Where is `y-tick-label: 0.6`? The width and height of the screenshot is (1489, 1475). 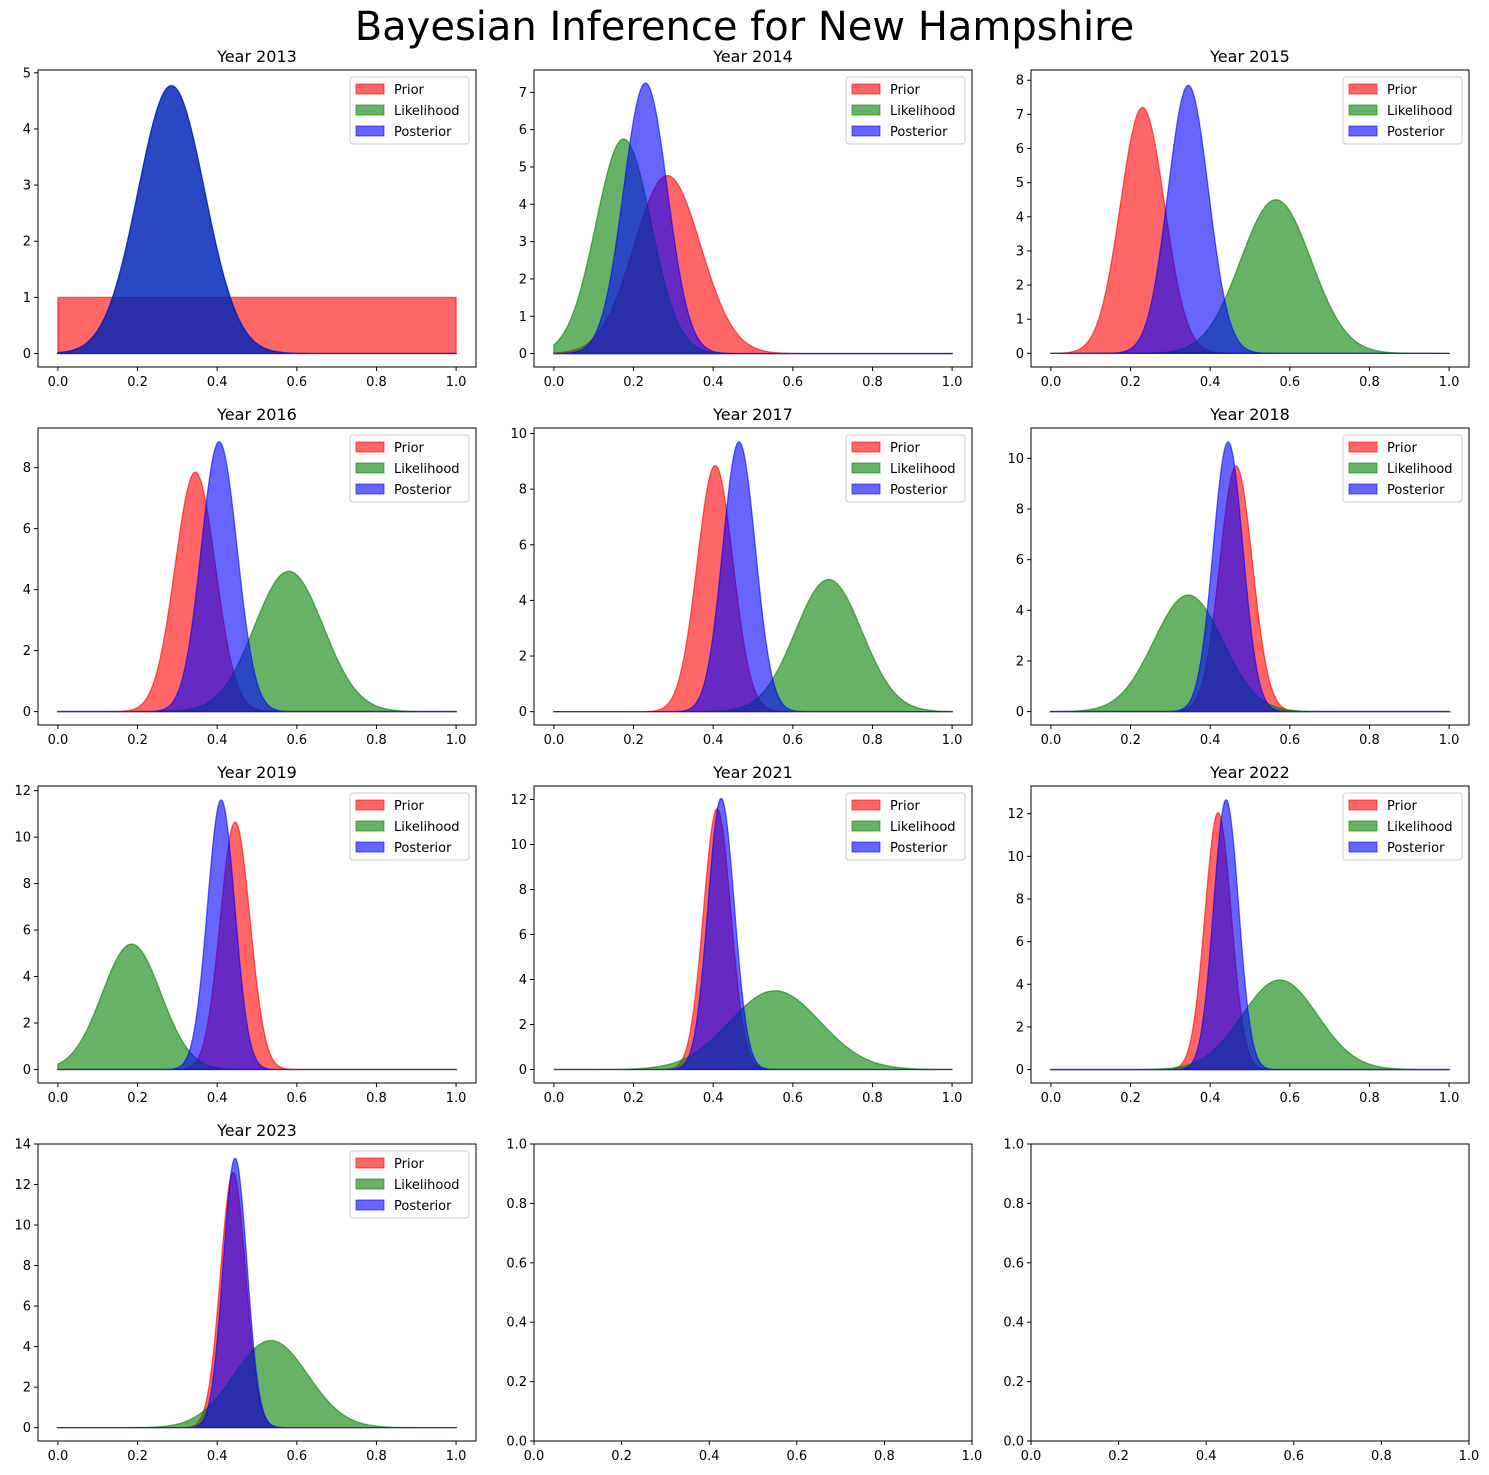
y-tick-label: 0.6 is located at coordinates (1013, 1263).